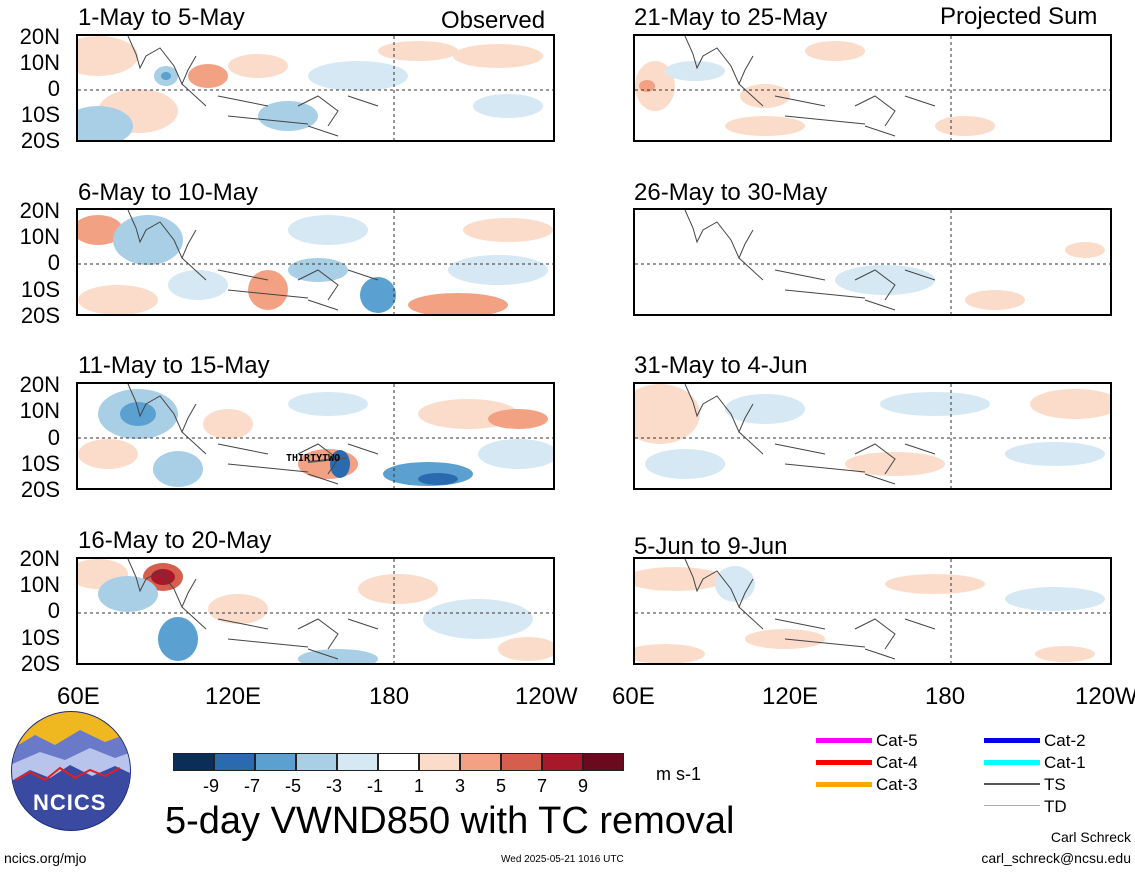 Image resolution: width=1135 pixels, height=872 pixels. What do you see at coordinates (1012, 740) in the screenshot?
I see `legend-line-cat2` at bounding box center [1012, 740].